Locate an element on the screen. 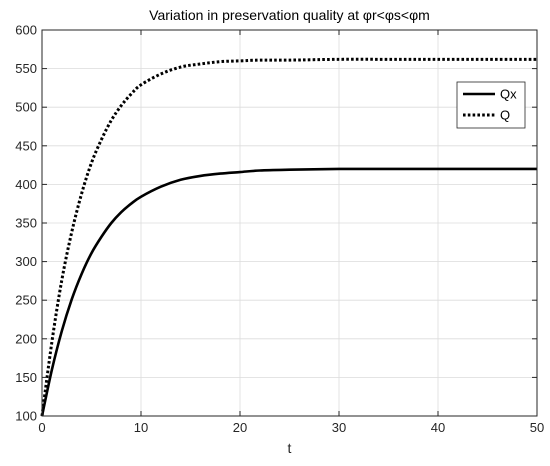 The height and width of the screenshot is (466, 550). legend: Qx Q is located at coordinates (491, 105).